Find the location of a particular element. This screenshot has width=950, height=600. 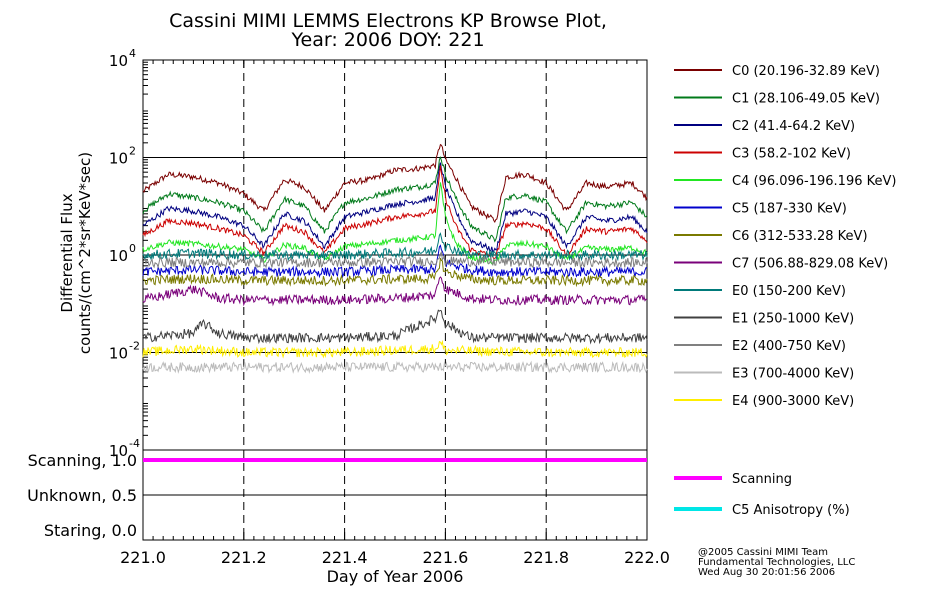

legend-label-6: C6 (312-533.28 KeV) is located at coordinates (800, 236).